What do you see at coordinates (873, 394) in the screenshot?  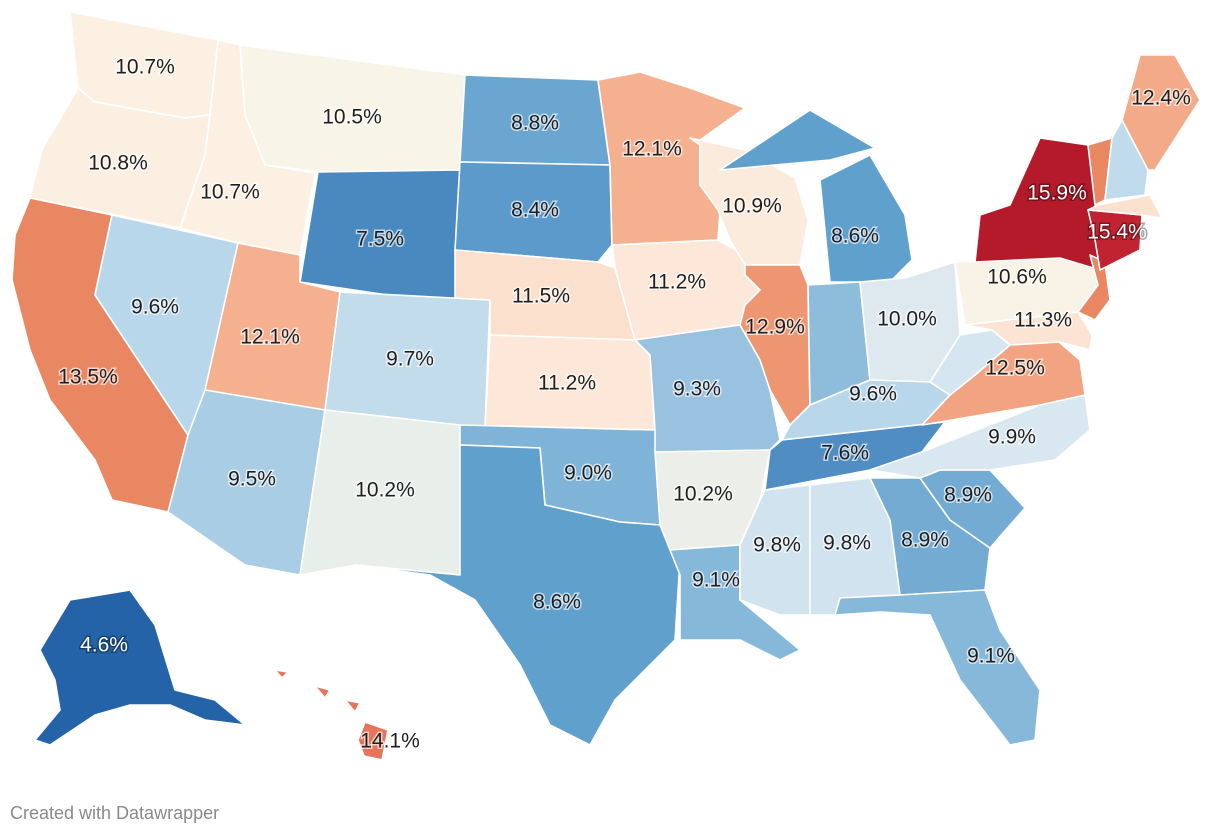 I see `state-value-label-ky: 9.6%` at bounding box center [873, 394].